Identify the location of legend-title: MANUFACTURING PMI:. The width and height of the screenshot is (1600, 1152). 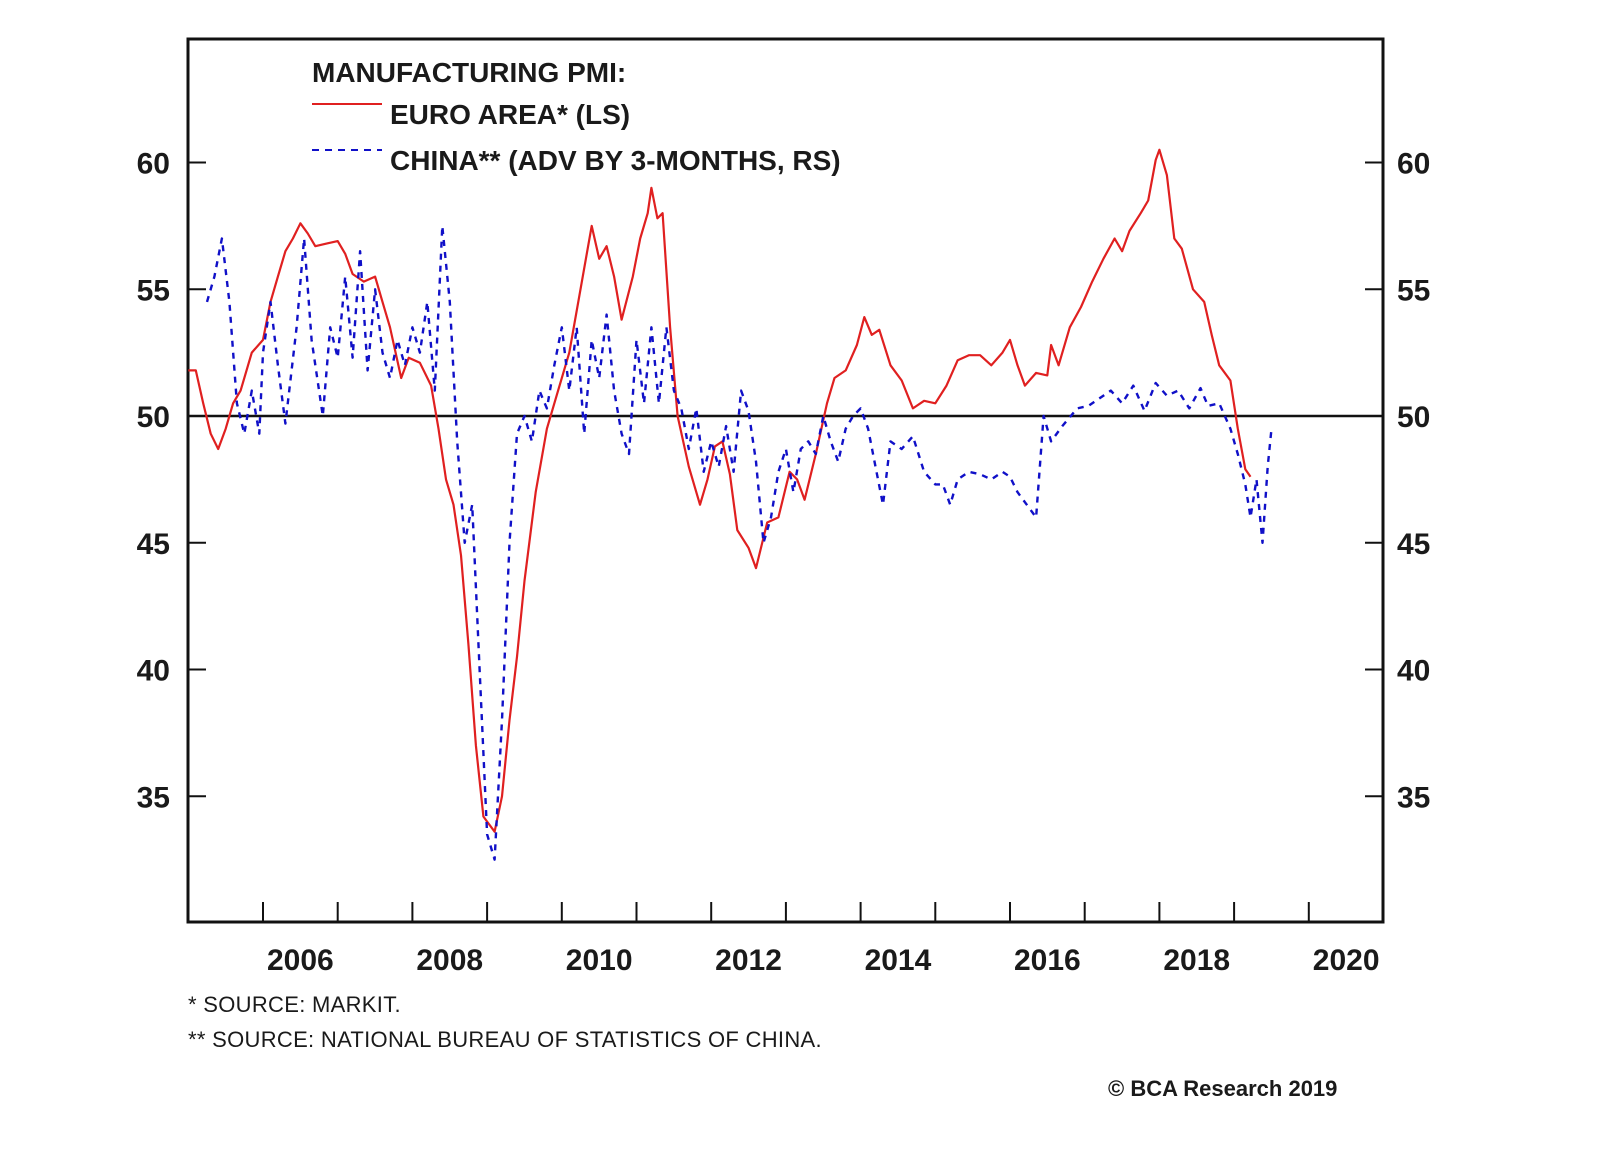
(469, 72).